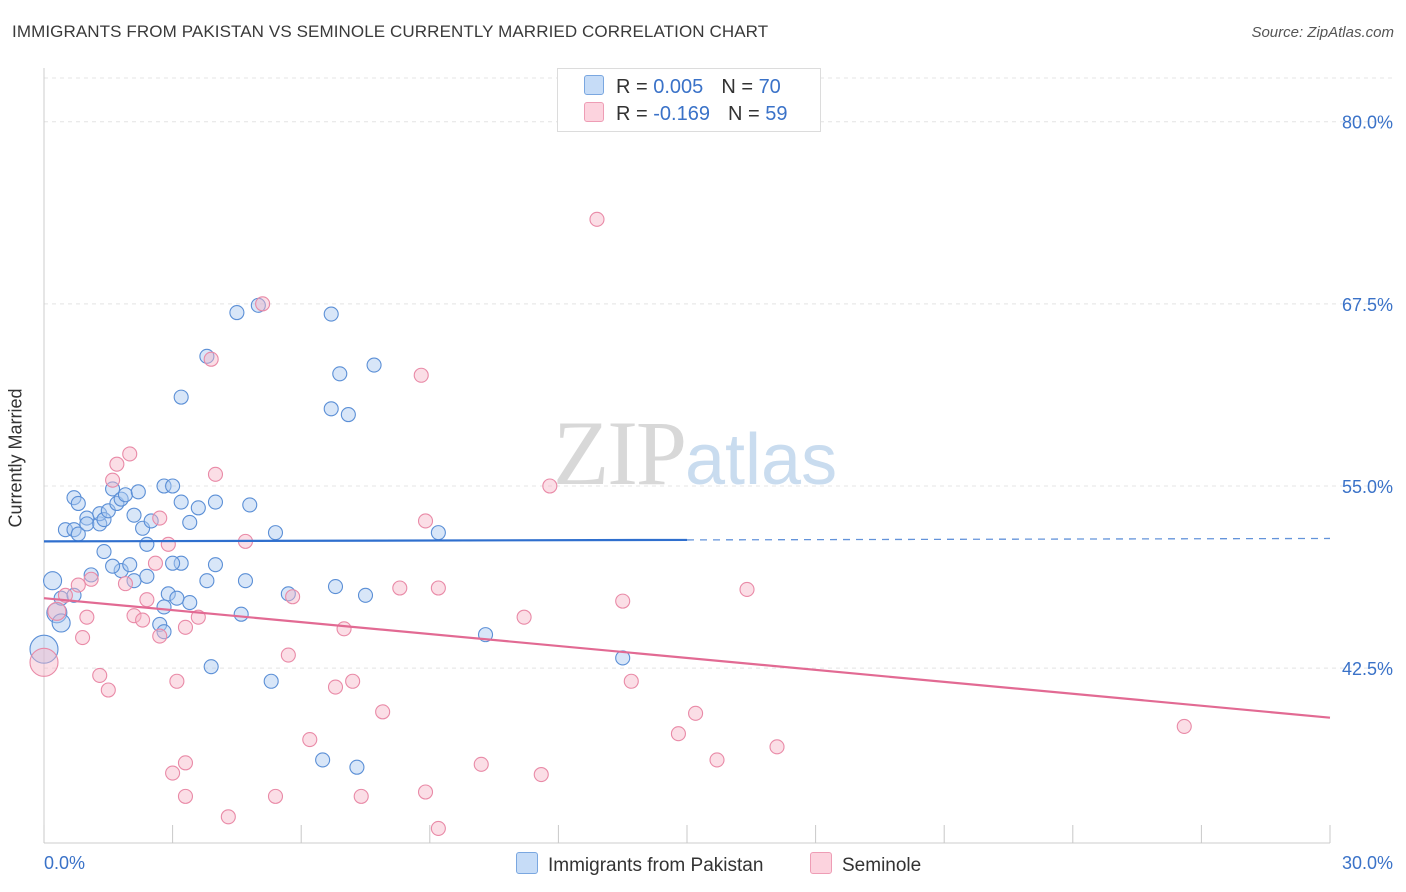 This screenshot has height=892, width=1406. What do you see at coordinates (527, 863) in the screenshot?
I see `bottom-legend-swatch-pakistan` at bounding box center [527, 863].